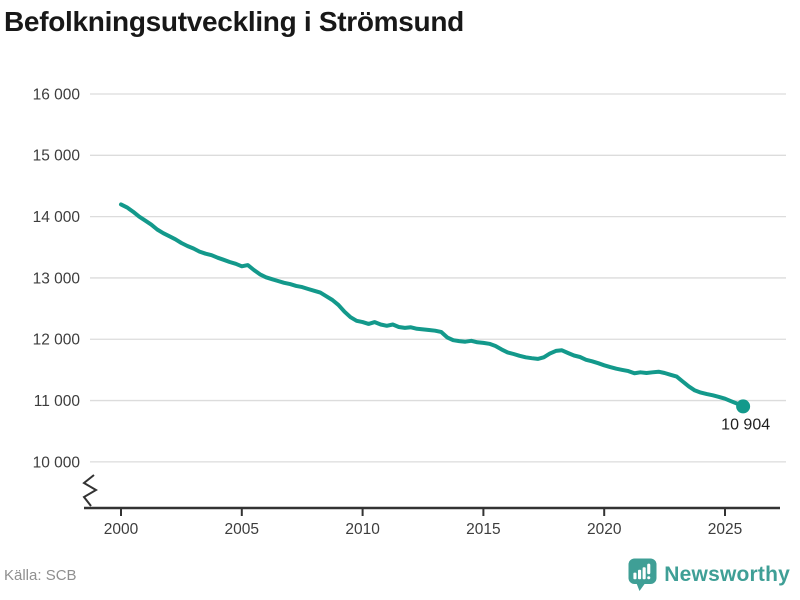  I want to click on y-axis-tick-label: 12 000, so click(57, 340).